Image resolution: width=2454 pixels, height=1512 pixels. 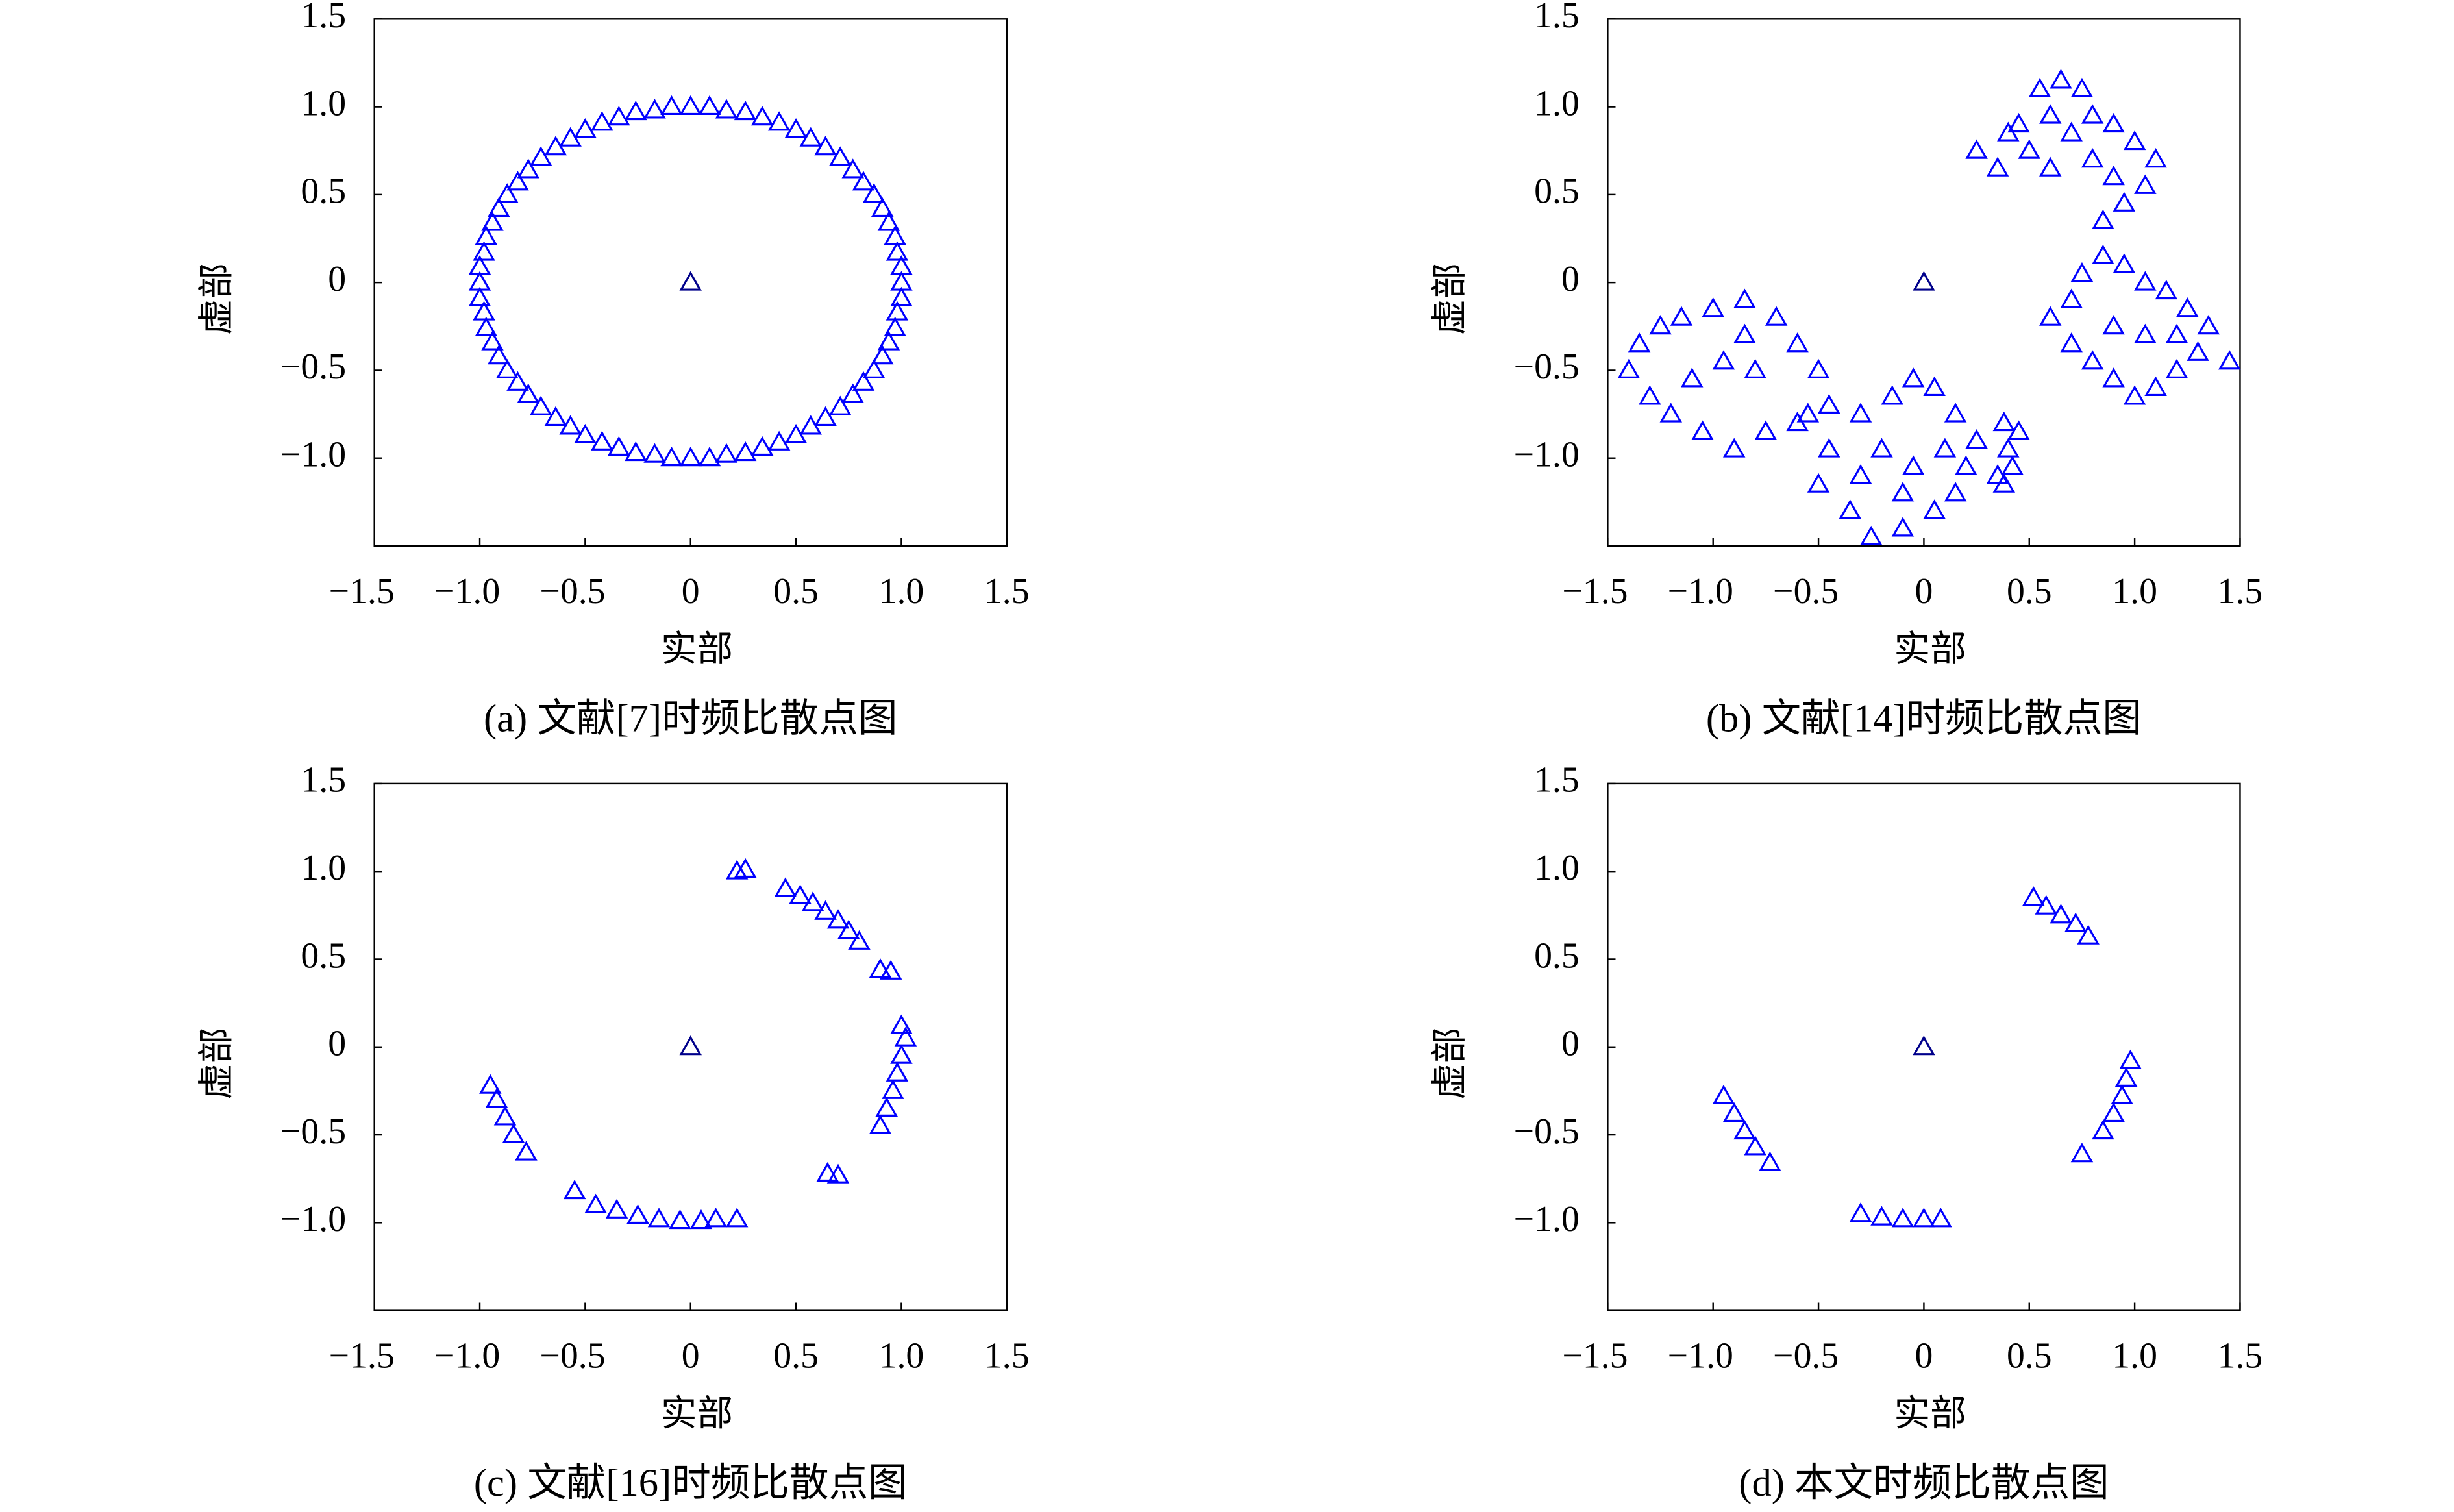 I want to click on x-tick-label: −1.5, so click(x=1595, y=1356).